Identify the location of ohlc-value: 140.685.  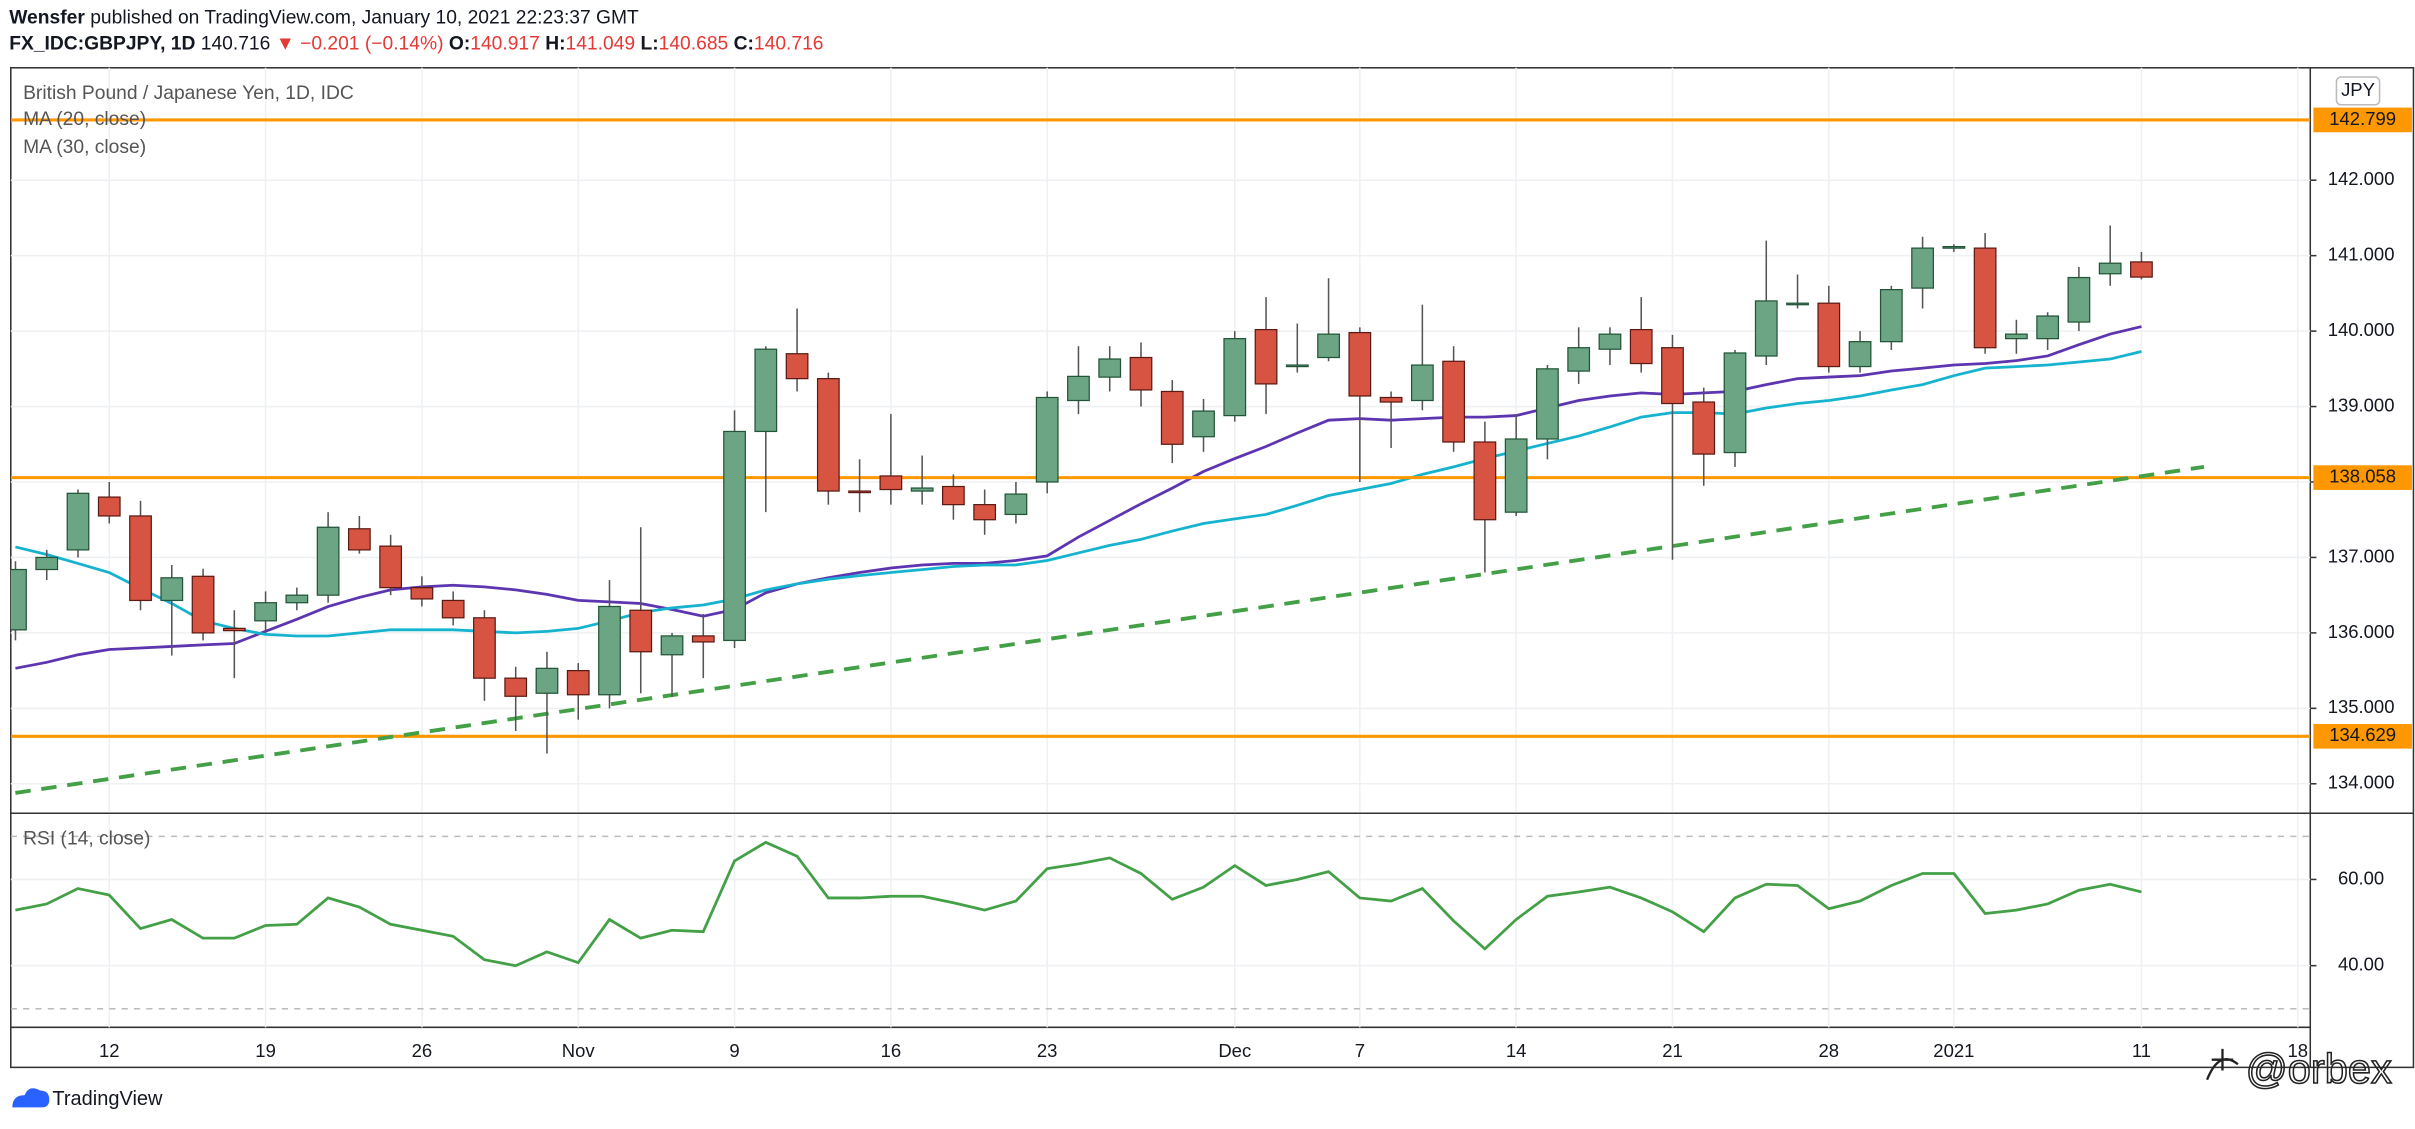
(694, 44).